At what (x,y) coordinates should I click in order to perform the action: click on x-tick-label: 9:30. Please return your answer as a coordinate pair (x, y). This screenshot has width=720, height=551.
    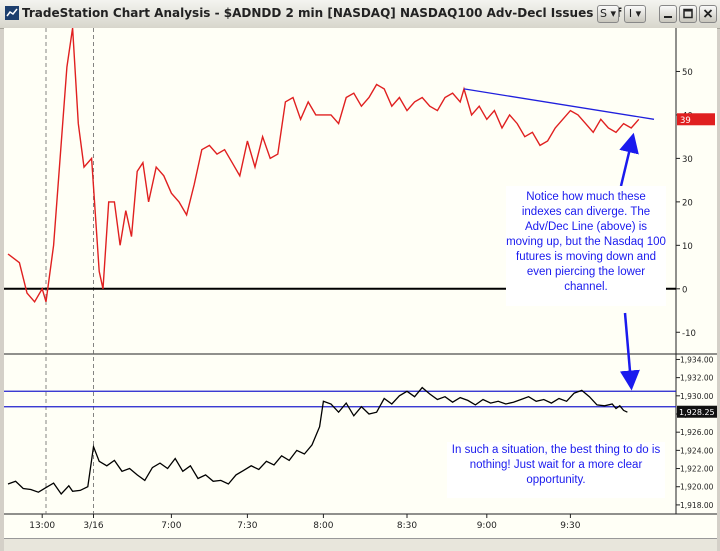
    Looking at the image, I should click on (570, 526).